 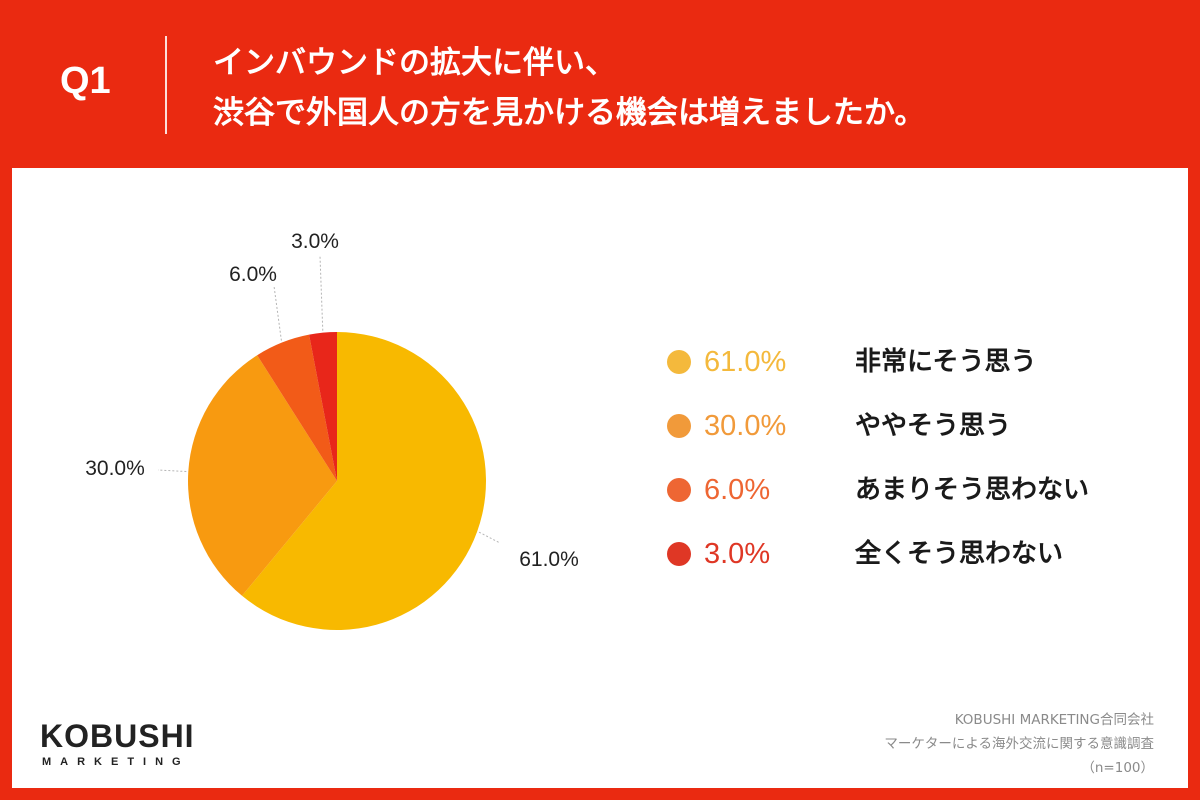 What do you see at coordinates (166, 85) in the screenshot?
I see `header-divider` at bounding box center [166, 85].